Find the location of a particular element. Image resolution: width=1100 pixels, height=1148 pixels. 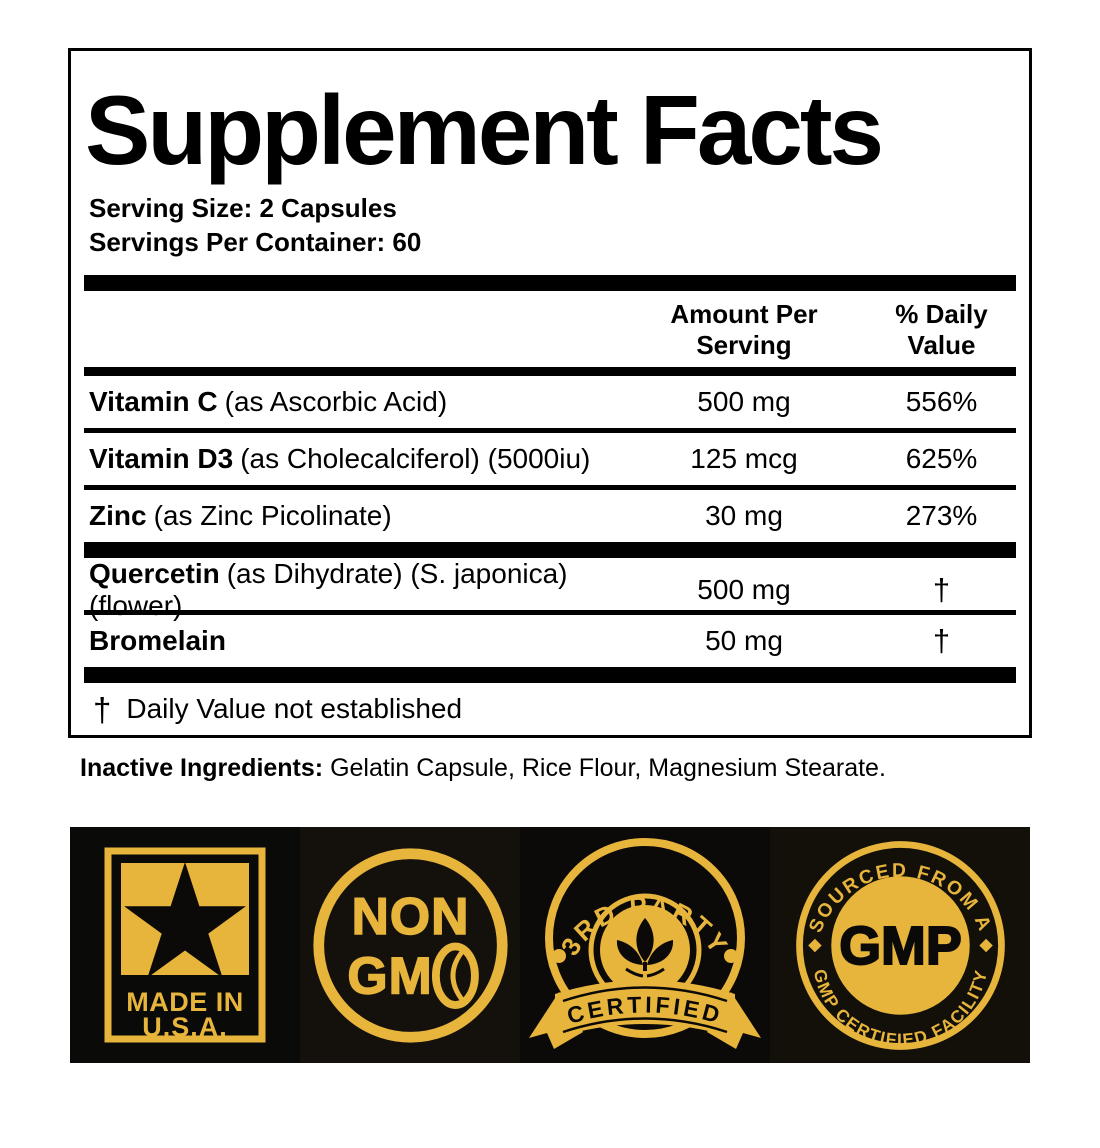

serving-size: Serving Size: 2 Capsules is located at coordinates (243, 208).